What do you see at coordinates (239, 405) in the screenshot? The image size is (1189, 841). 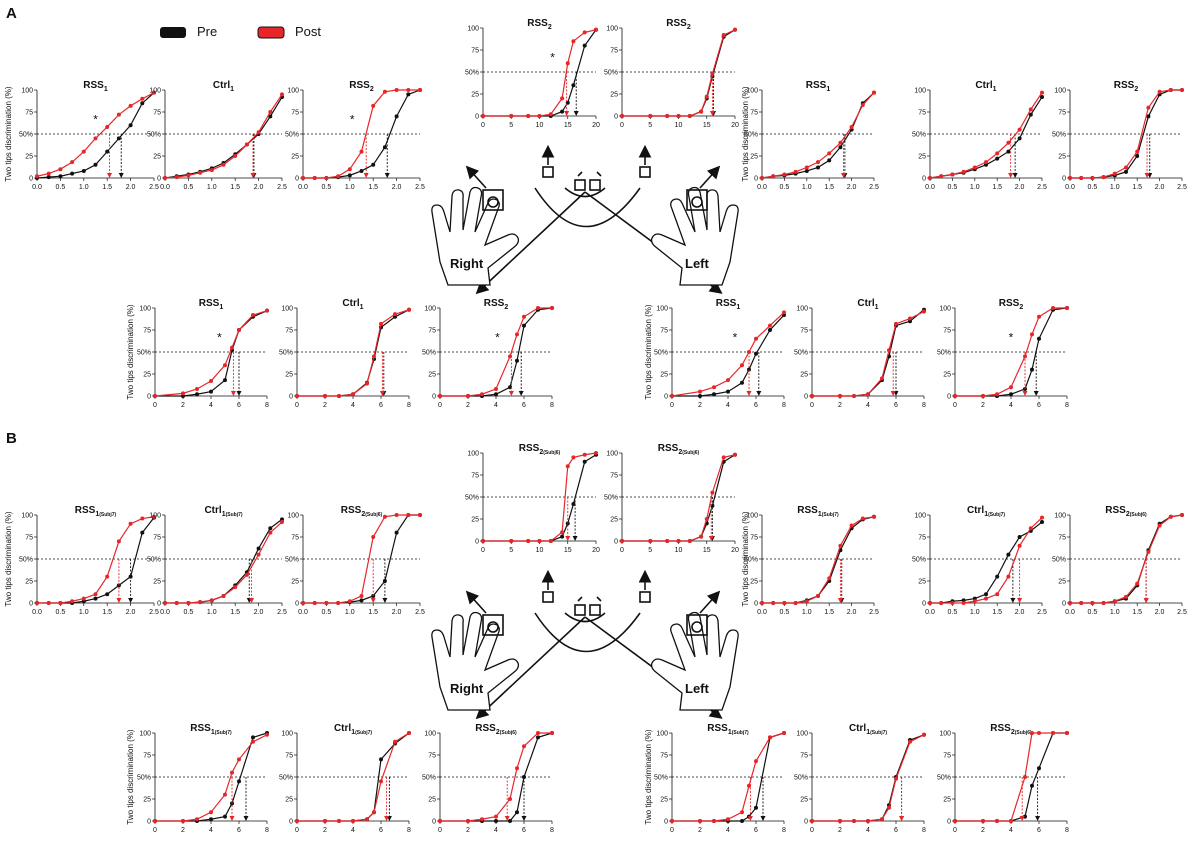 I see `x-tick-label: 6` at bounding box center [239, 405].